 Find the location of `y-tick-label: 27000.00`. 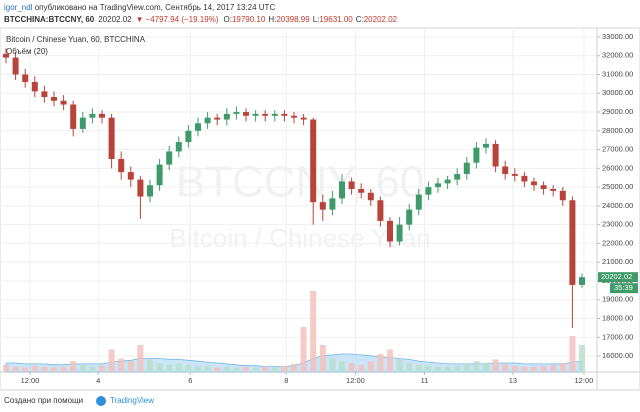

y-tick-label: 27000.00 is located at coordinates (617, 149).